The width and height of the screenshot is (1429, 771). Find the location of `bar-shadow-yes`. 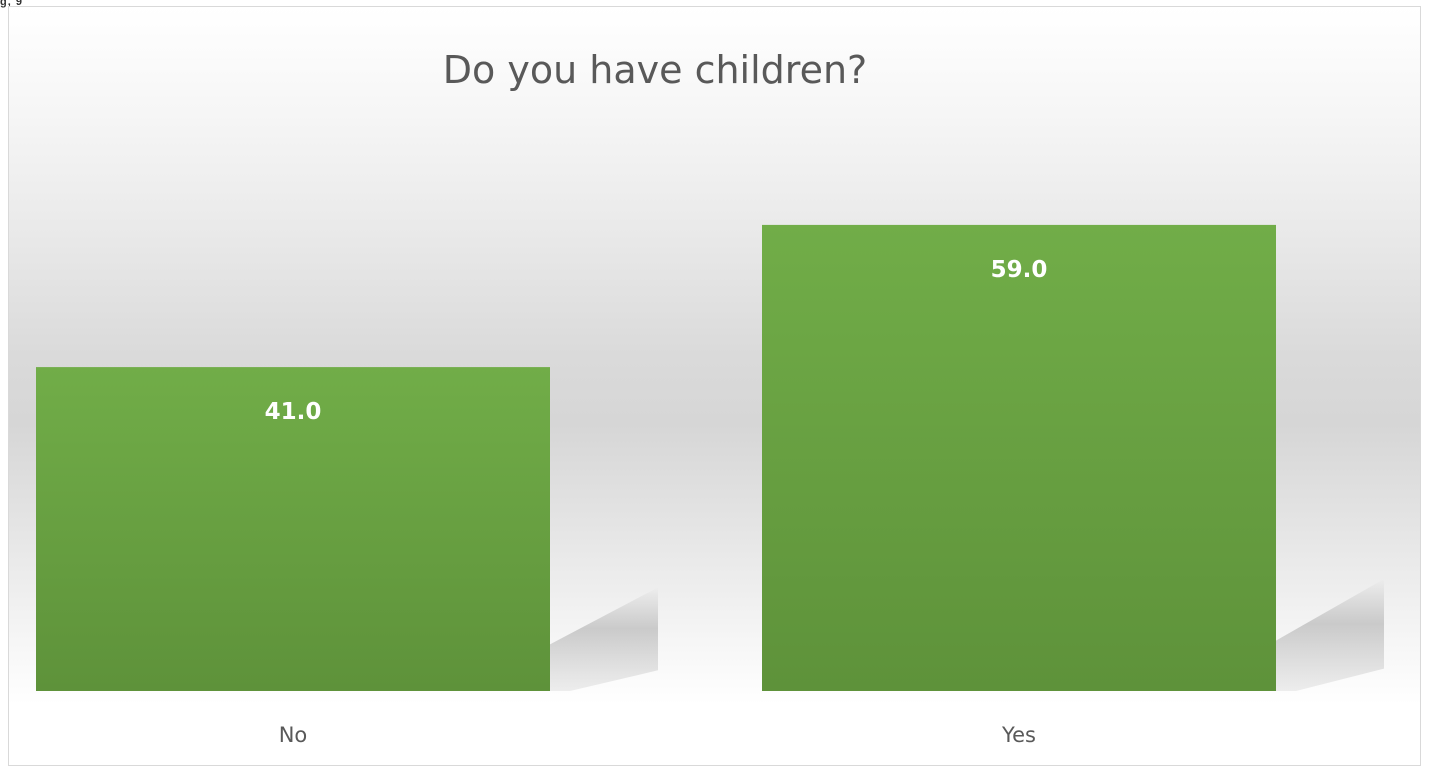

bar-shadow-yes is located at coordinates (1330, 635).